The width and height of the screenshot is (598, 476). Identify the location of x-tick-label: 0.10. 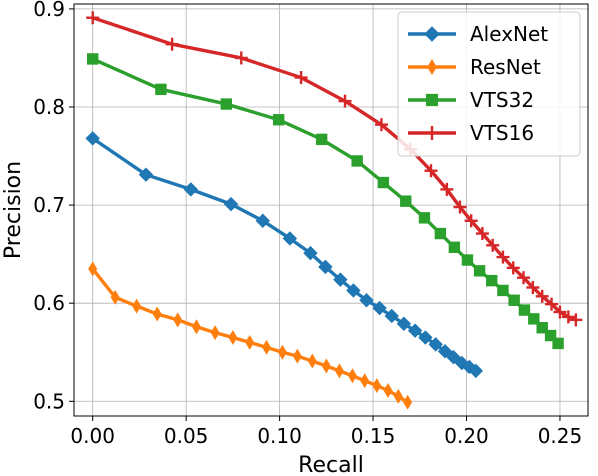
(279, 436).